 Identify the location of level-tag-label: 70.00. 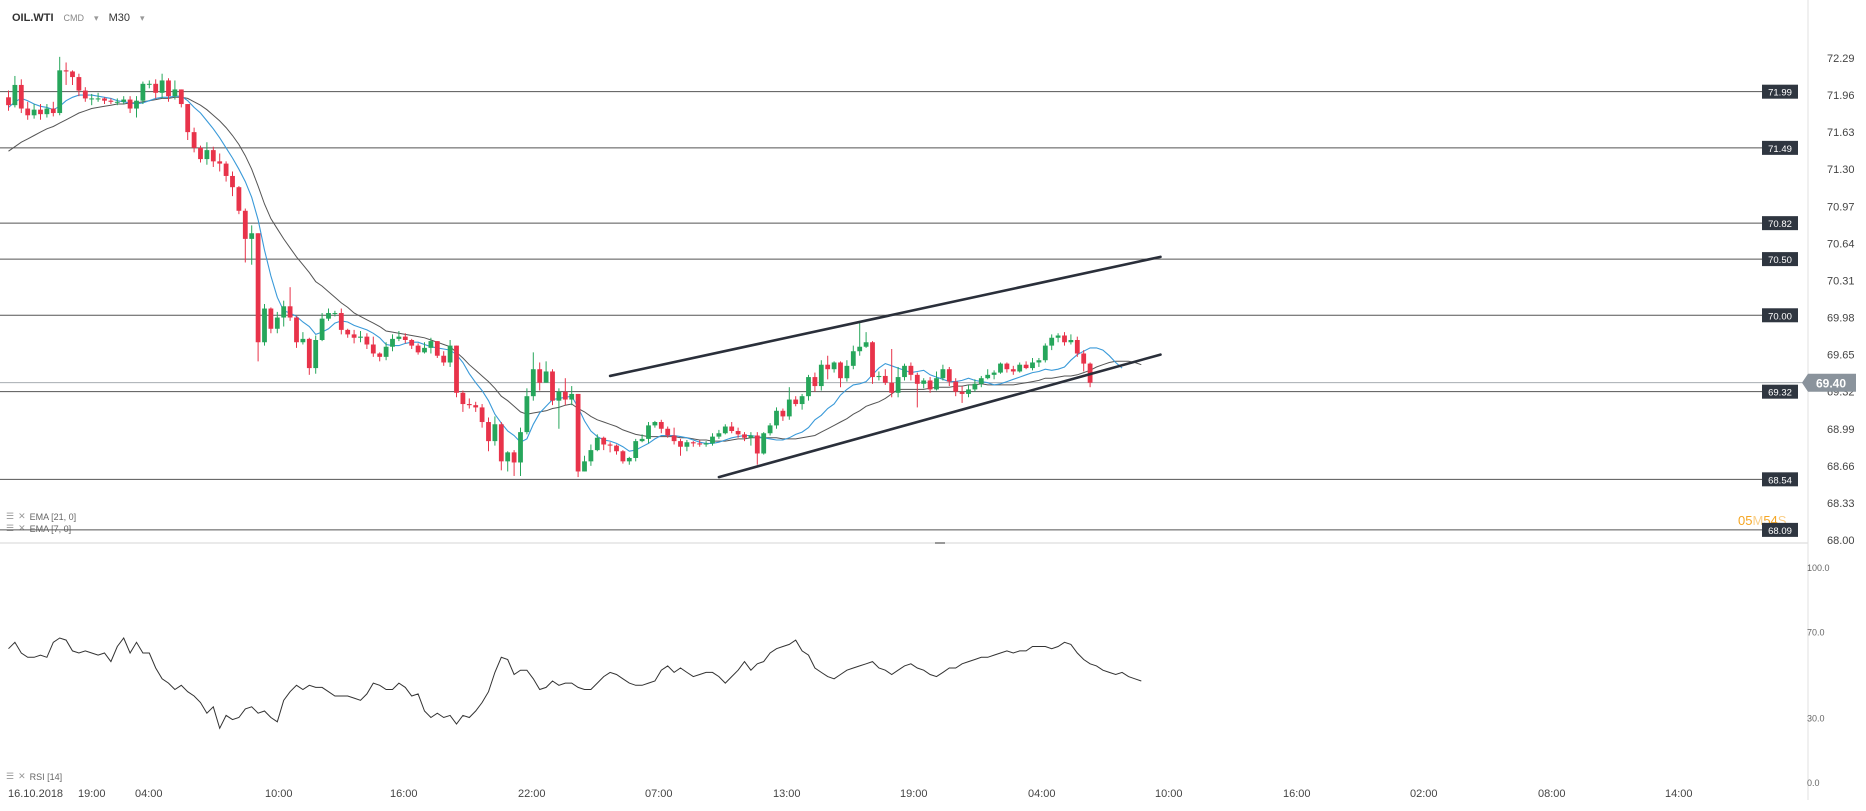
(1780, 316).